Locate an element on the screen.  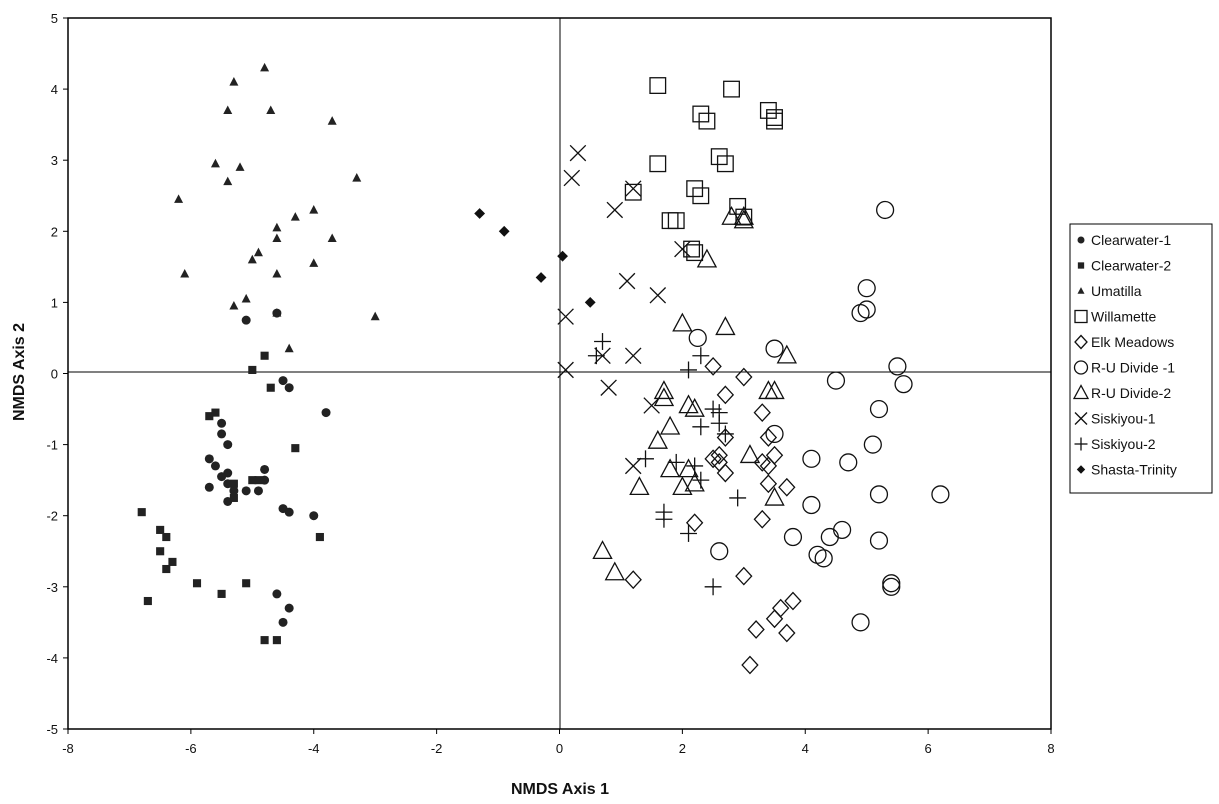
x-tick-label: -6 is located at coordinates (191, 748).